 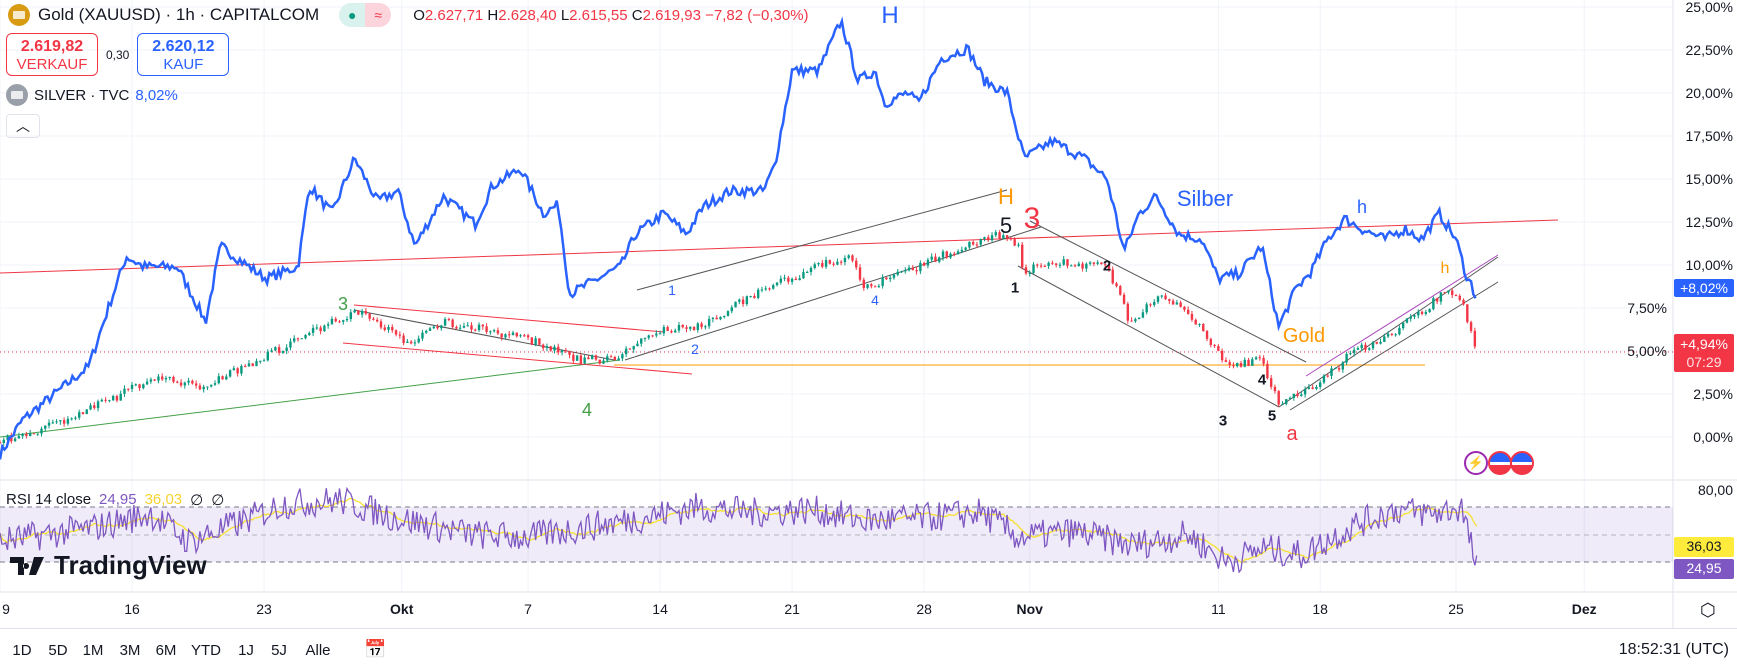 What do you see at coordinates (22, 650) in the screenshot?
I see `timeframe-1d: 1D` at bounding box center [22, 650].